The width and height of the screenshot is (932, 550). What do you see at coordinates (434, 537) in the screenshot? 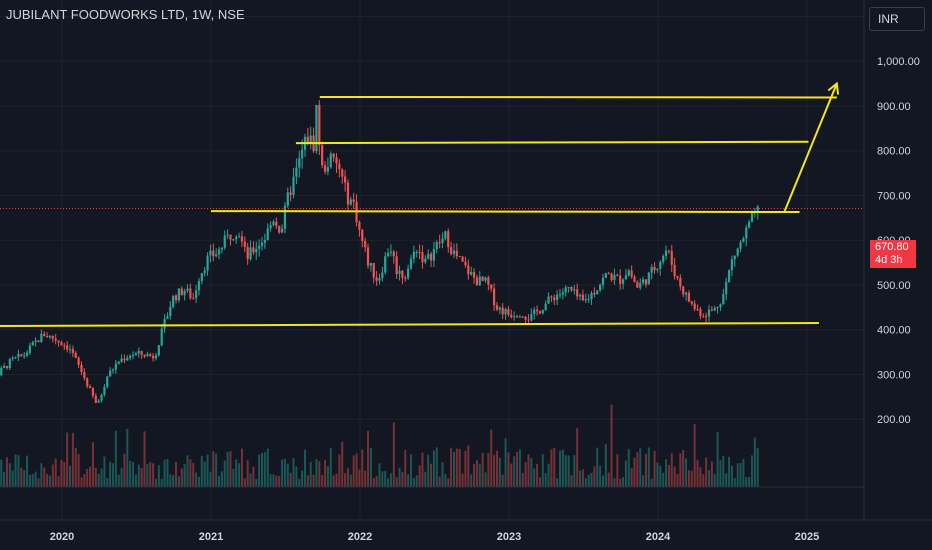
I see `time-scale: 2020 2021 2022 2023 2024 2025` at bounding box center [434, 537].